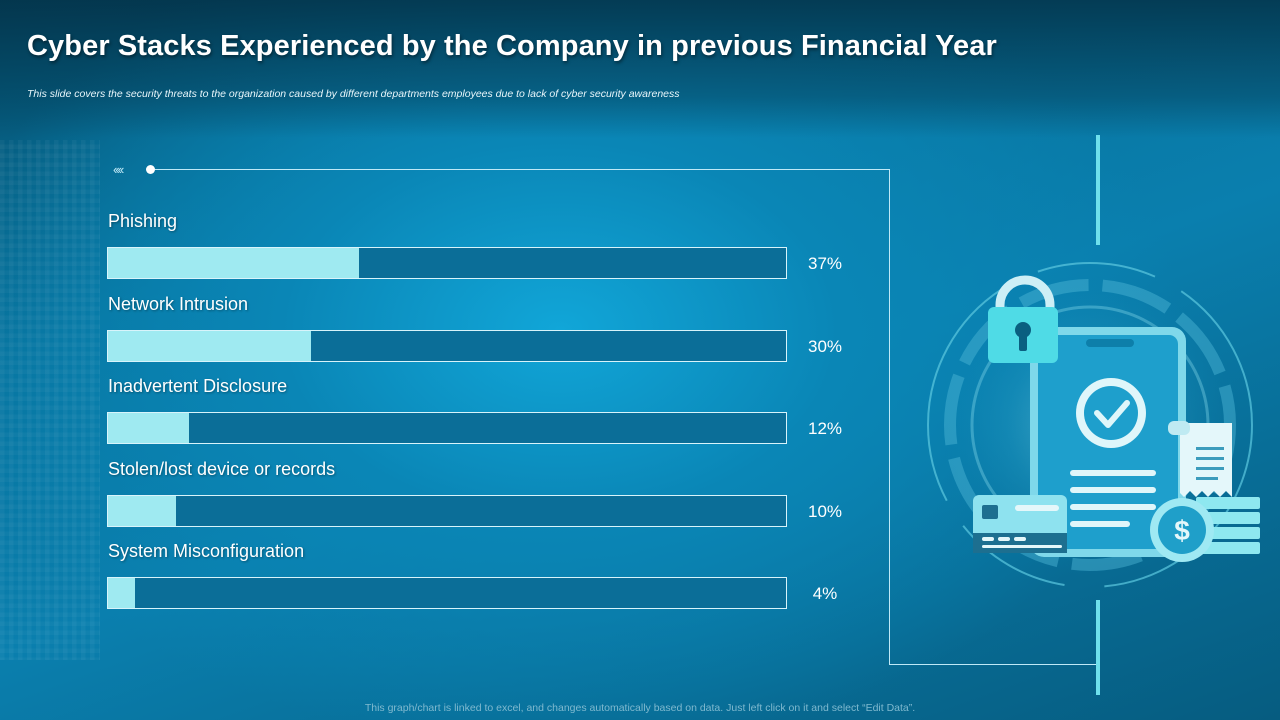 Image resolution: width=1280 pixels, height=720 pixels. Describe the element at coordinates (143, 221) in the screenshot. I see `bar-label-phishing: Phishing` at that location.